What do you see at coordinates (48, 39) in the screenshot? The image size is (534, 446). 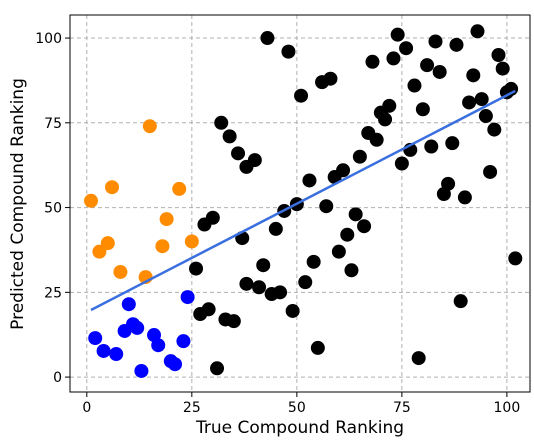 I see `y-tick-label: 100` at bounding box center [48, 39].